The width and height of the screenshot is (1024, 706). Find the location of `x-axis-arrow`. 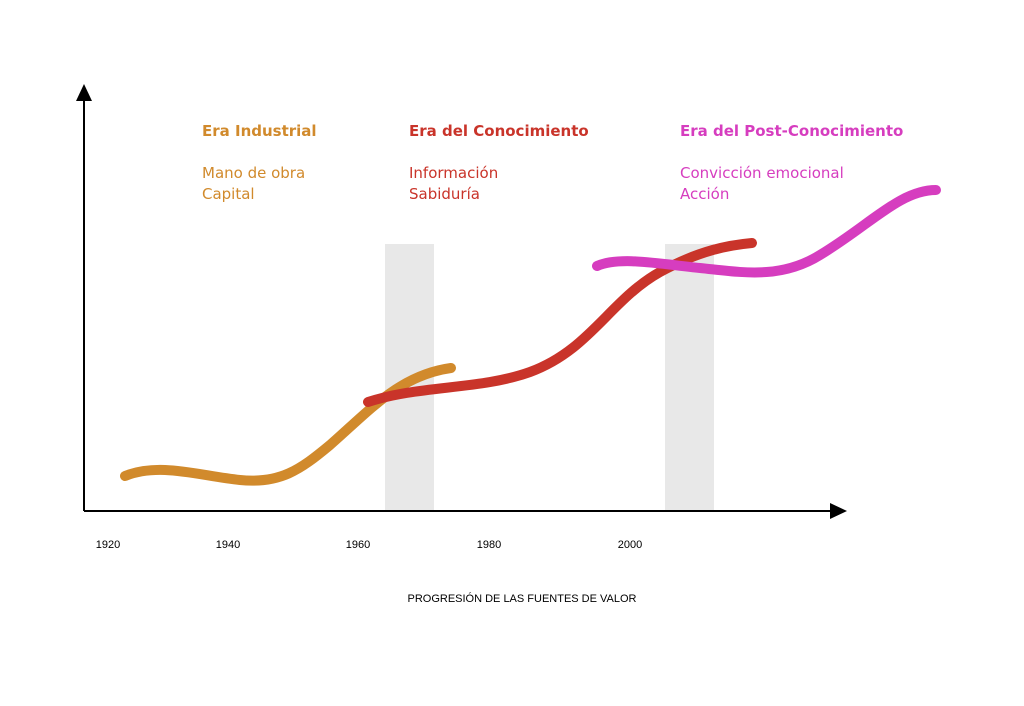

x-axis-arrow is located at coordinates (838, 511).